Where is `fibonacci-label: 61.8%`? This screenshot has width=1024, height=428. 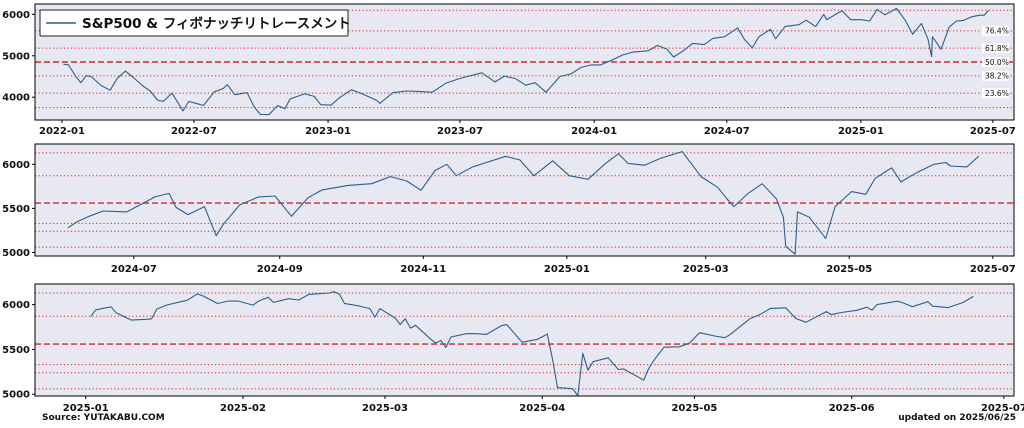
fibonacci-label: 61.8% is located at coordinates (997, 48).